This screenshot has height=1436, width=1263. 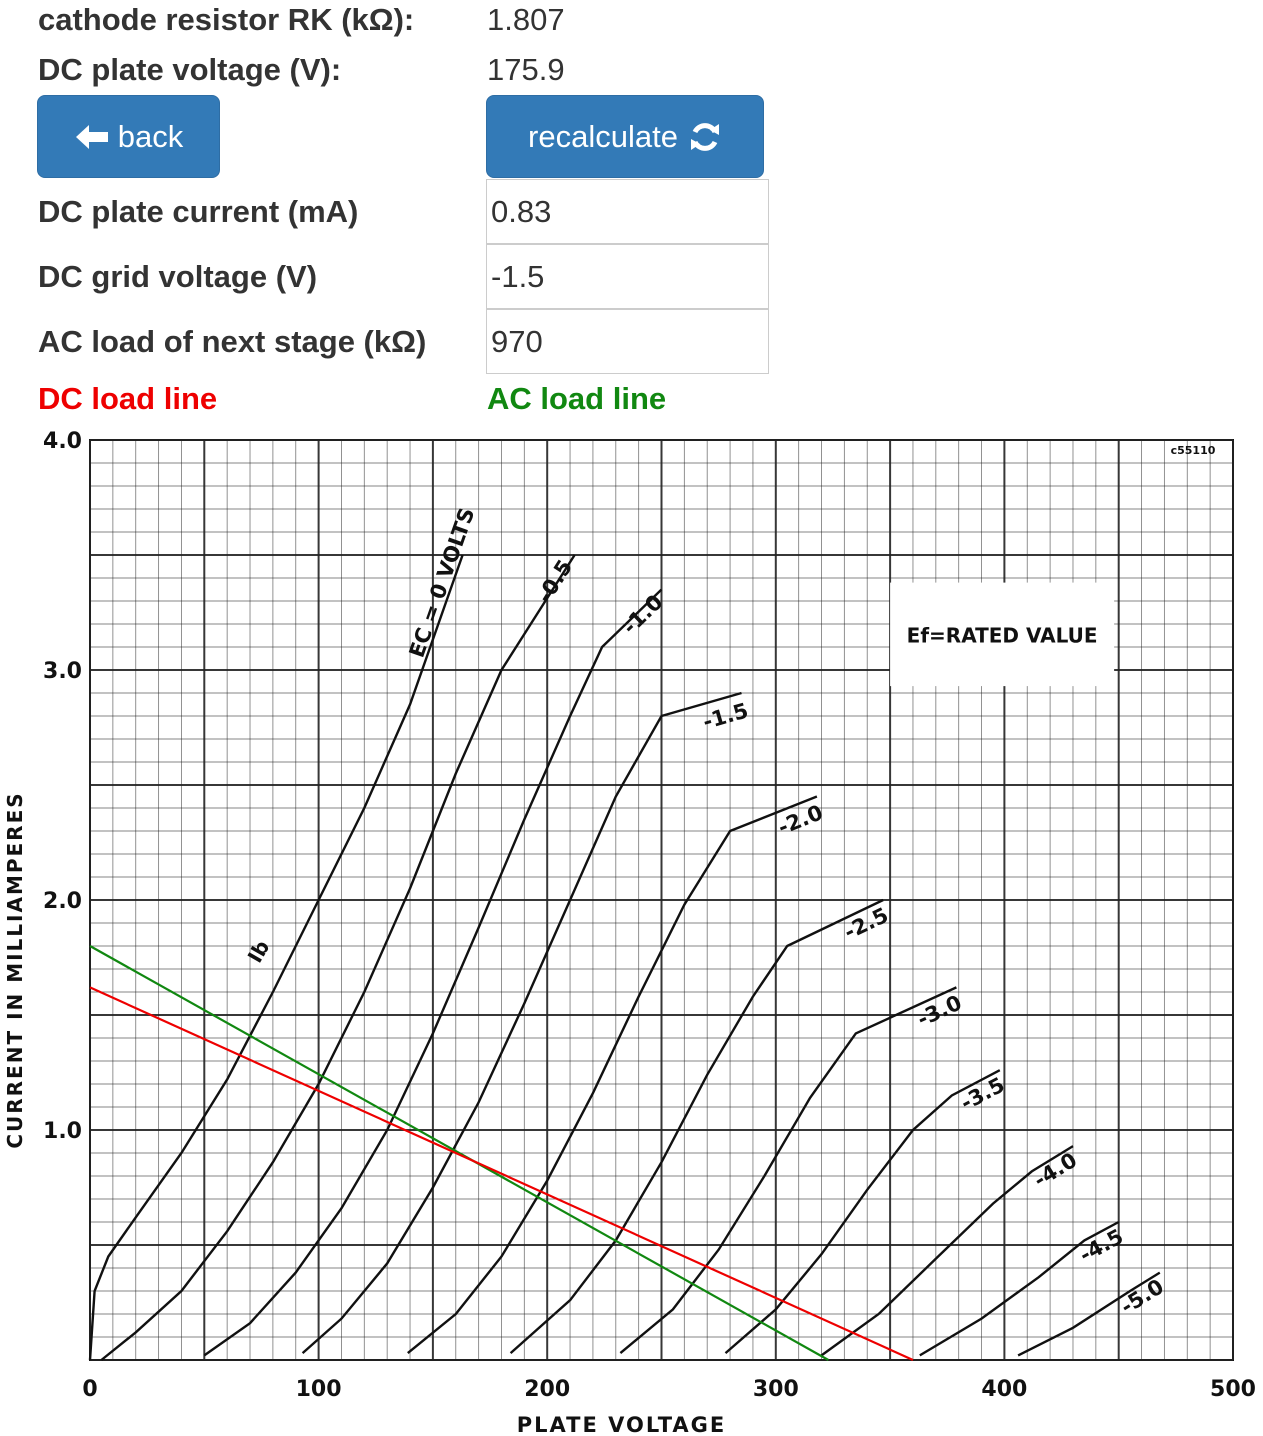 What do you see at coordinates (627, 211) in the screenshot?
I see `plate-current-field` at bounding box center [627, 211].